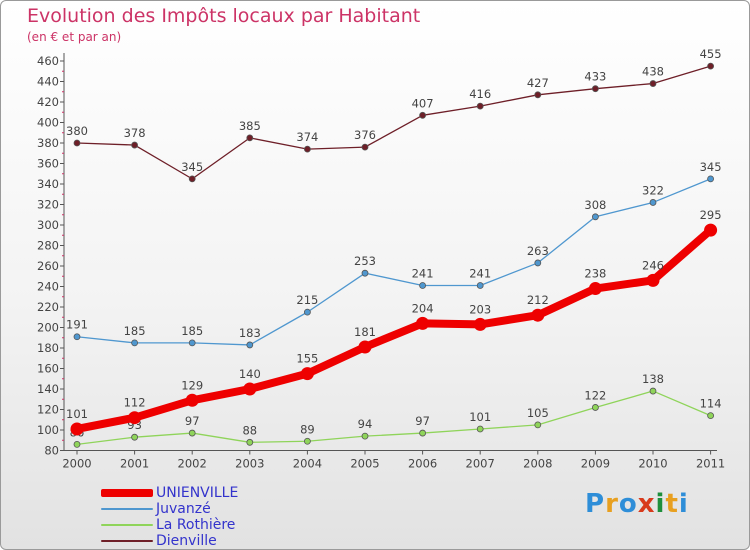 Image resolution: width=750 pixels, height=550 pixels. What do you see at coordinates (595, 504) in the screenshot?
I see `logo-letter: P` at bounding box center [595, 504].